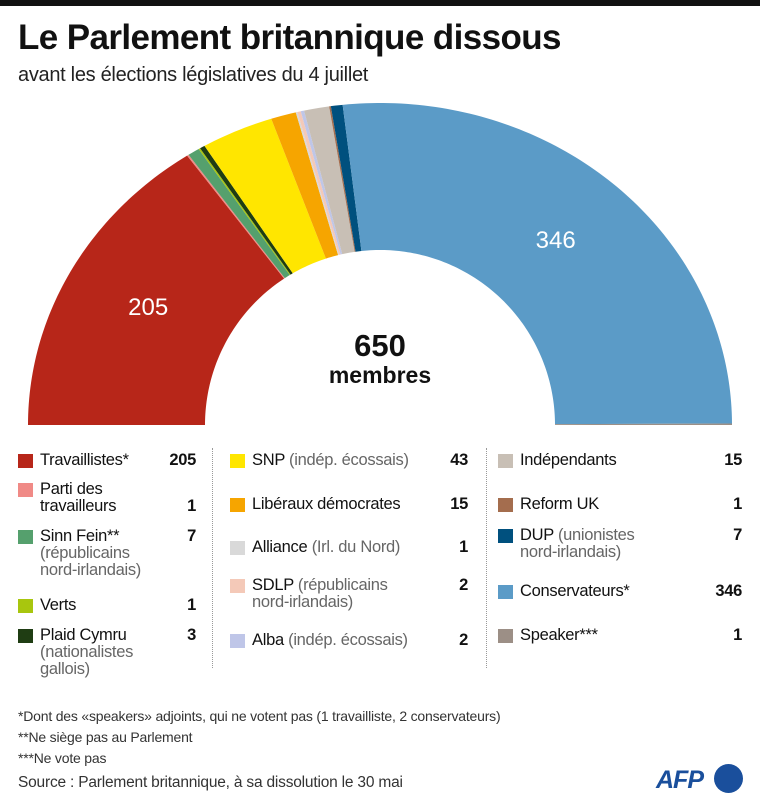 The width and height of the screenshot is (760, 808). I want to click on legend-item: Verts 1, so click(107, 617).